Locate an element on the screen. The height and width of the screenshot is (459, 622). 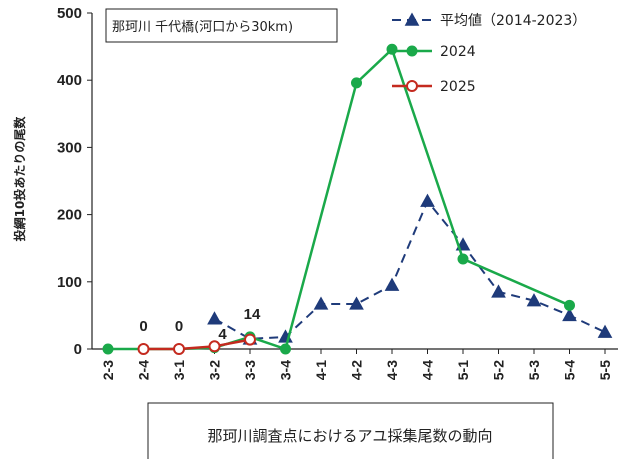
x-tick-label: 5-5 is located at coordinates (605, 370).